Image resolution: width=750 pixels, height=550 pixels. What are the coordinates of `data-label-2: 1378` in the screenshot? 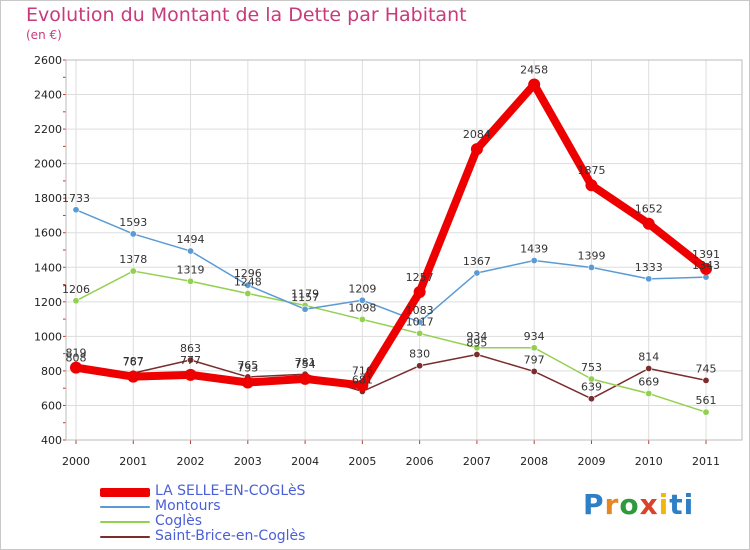 It's located at (133, 259).